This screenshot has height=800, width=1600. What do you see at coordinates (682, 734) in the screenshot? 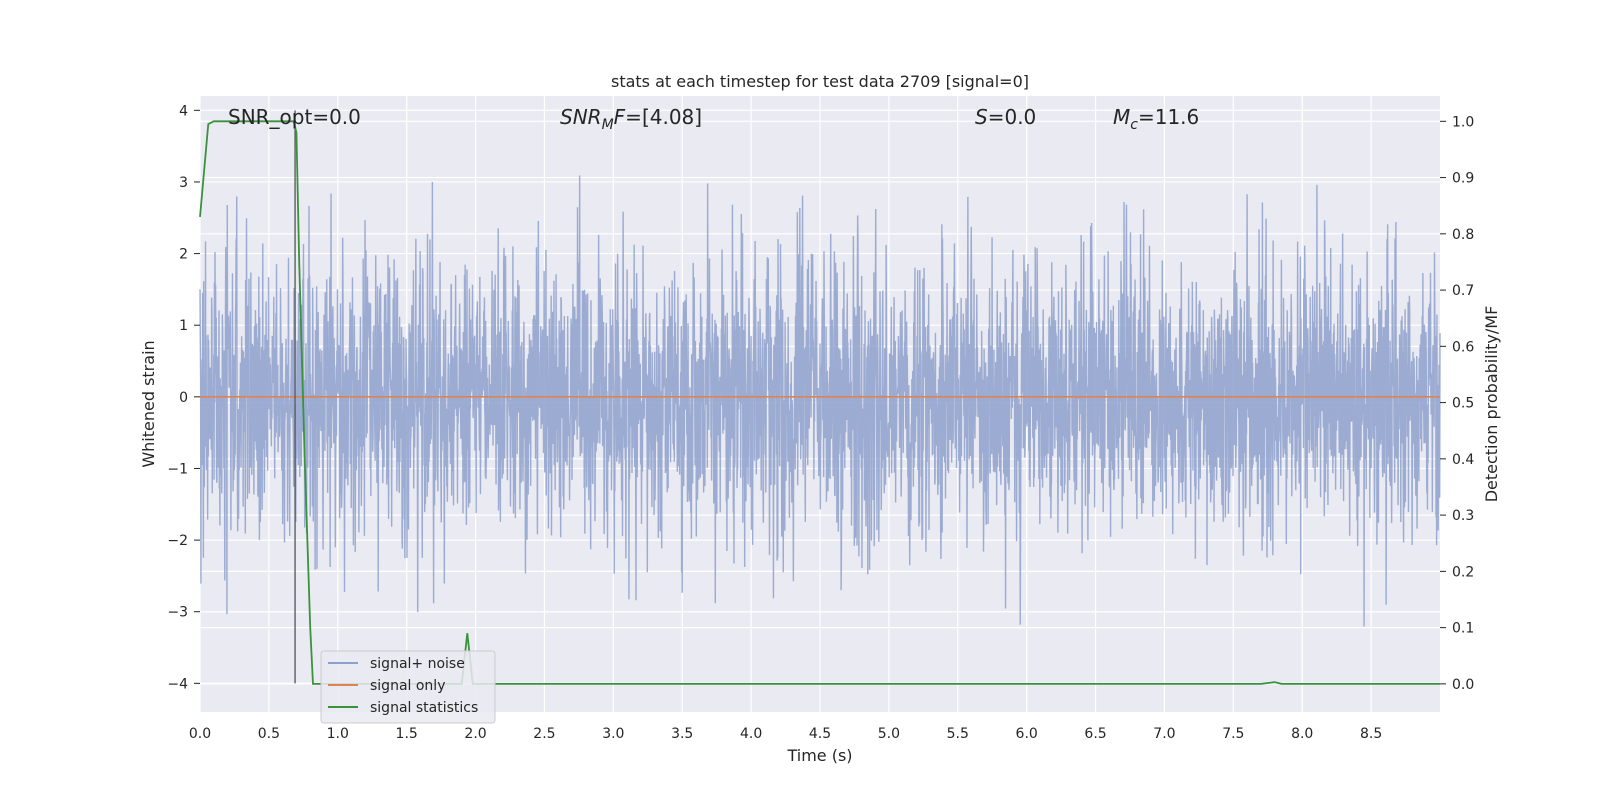
I see `x-tick-label: 3.5` at bounding box center [682, 734].